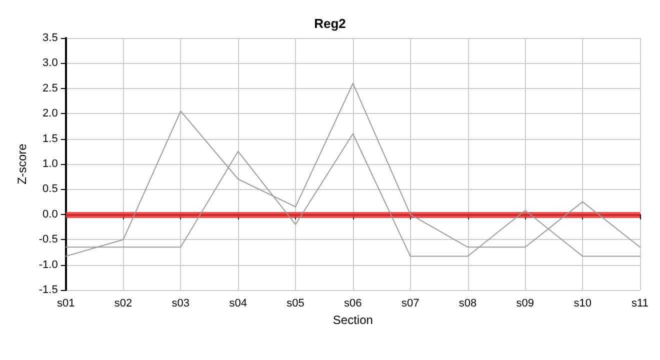 This screenshot has width=660, height=360. What do you see at coordinates (22, 163) in the screenshot?
I see `y-axis-title: Z-score` at bounding box center [22, 163].